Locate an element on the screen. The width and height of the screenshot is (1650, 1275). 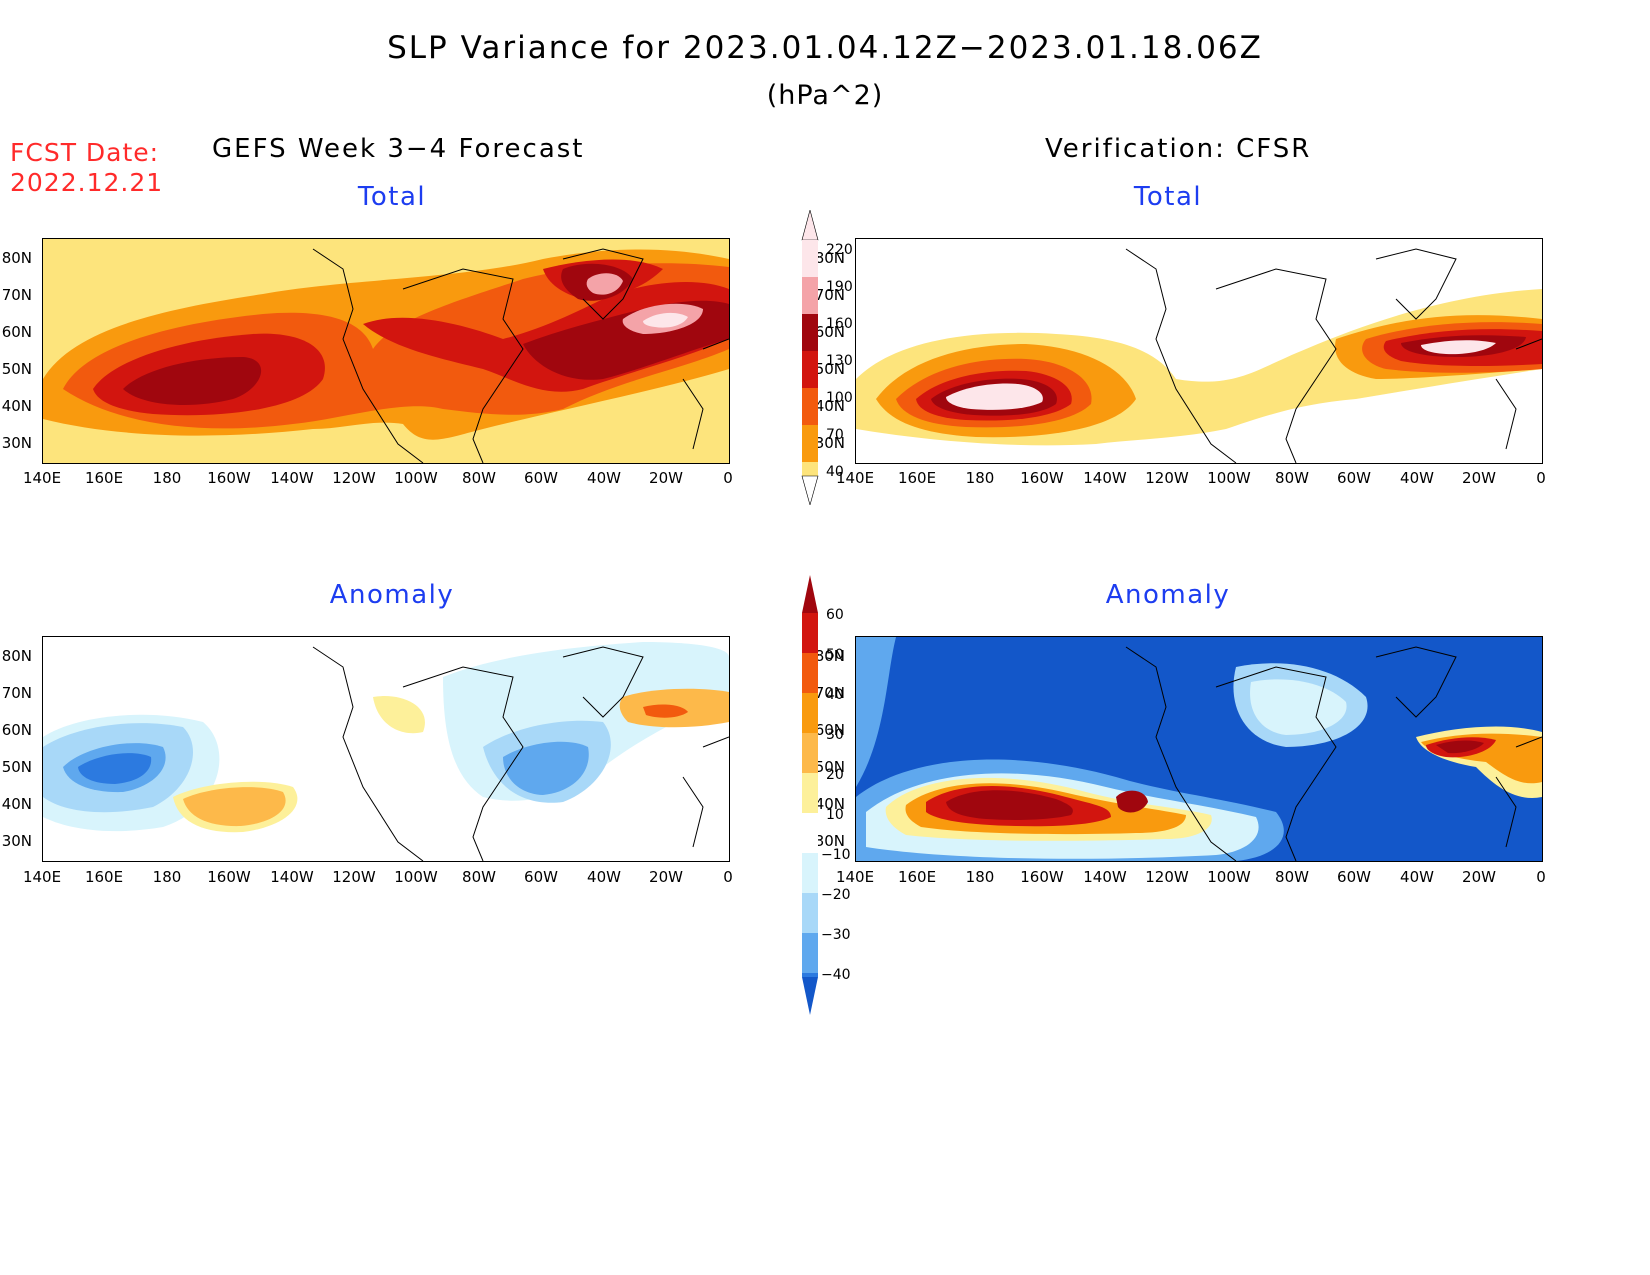
colorbar-label: −10 is located at coordinates (836, 855).